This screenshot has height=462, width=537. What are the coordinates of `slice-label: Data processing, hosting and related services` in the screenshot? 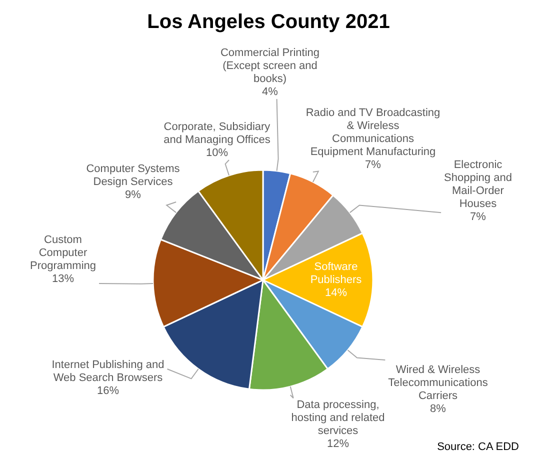 It's located at (338, 418).